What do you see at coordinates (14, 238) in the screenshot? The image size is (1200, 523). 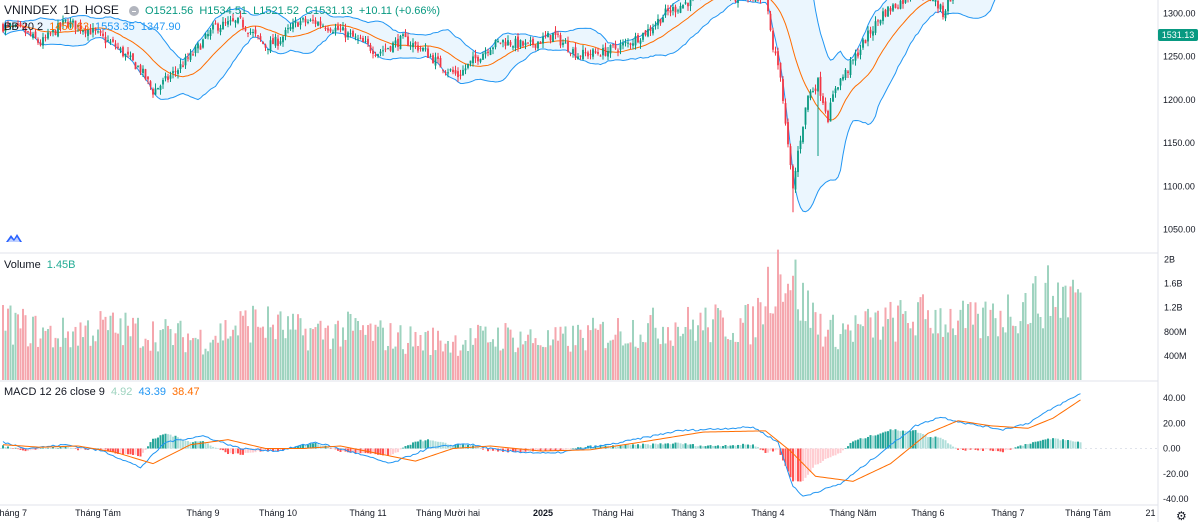 I see `tradingview-logo-icon` at bounding box center [14, 238].